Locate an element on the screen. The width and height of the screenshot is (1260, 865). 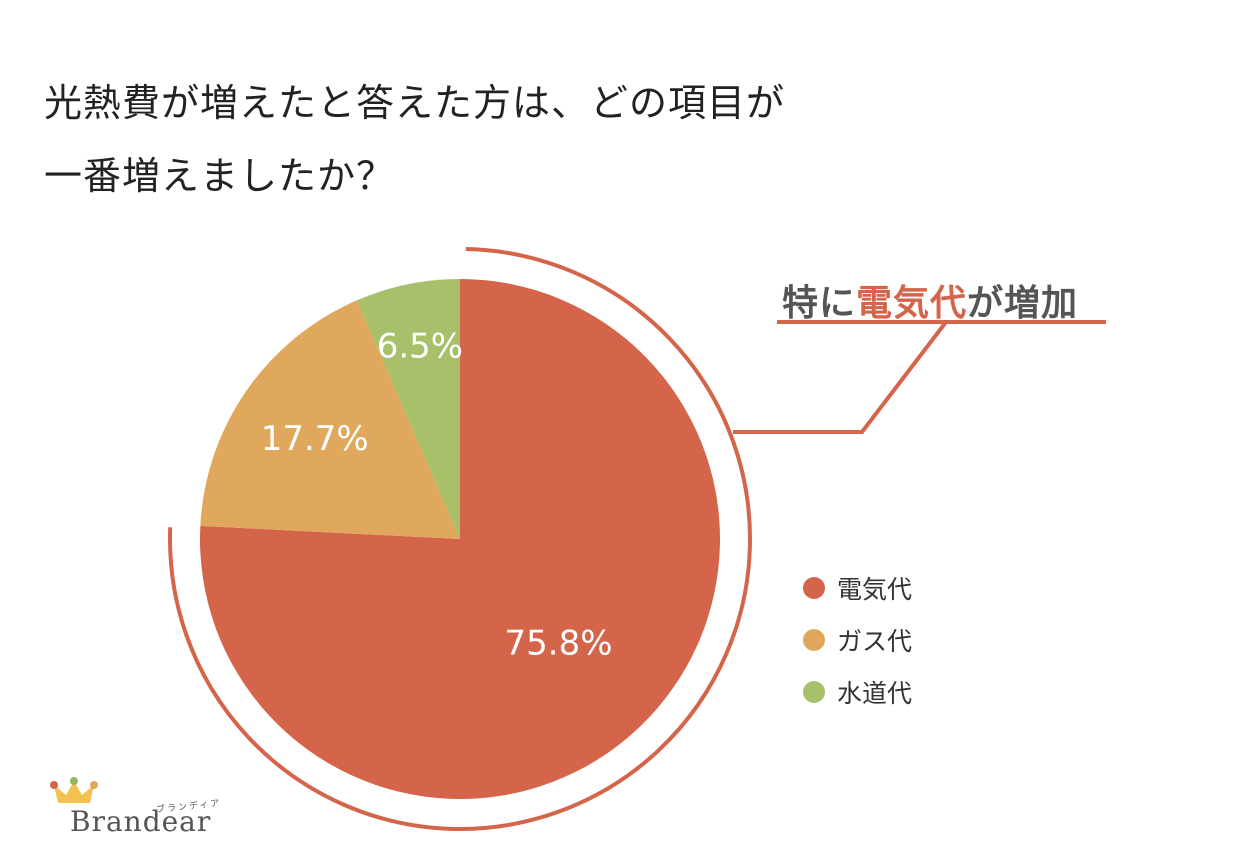
legend-dot-electricity is located at coordinates (814, 588).